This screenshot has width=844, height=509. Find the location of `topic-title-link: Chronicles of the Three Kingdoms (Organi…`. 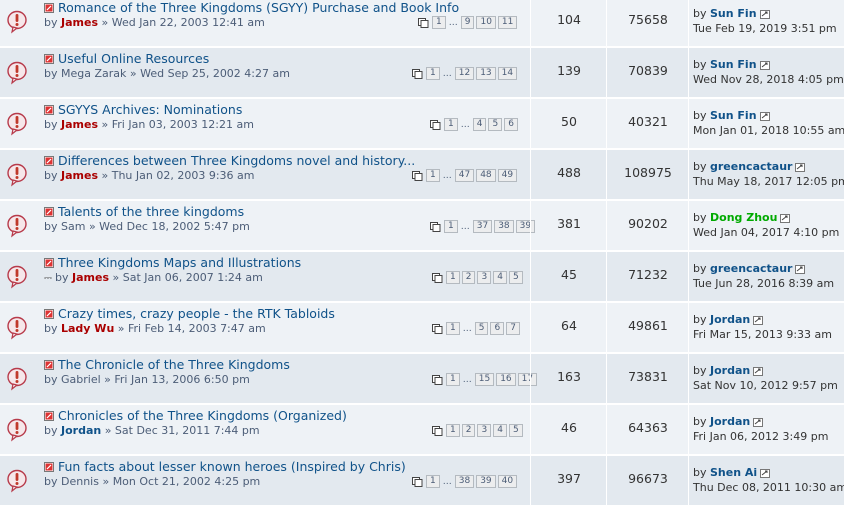

topic-title-link: Chronicles of the Three Kingdoms (Organi… is located at coordinates (202, 415).